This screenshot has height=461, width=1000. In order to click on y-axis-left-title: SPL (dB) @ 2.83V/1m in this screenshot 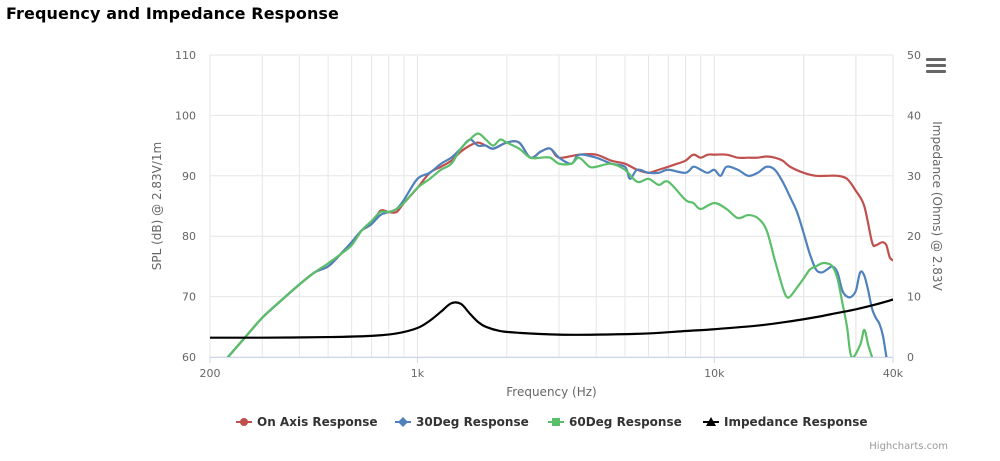, I will do `click(157, 206)`.